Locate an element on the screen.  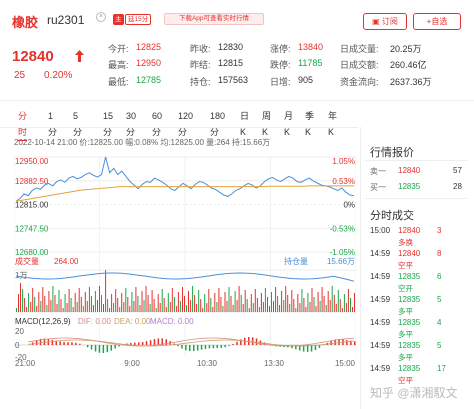
tab-period: 年K is located at coordinates (333, 124).